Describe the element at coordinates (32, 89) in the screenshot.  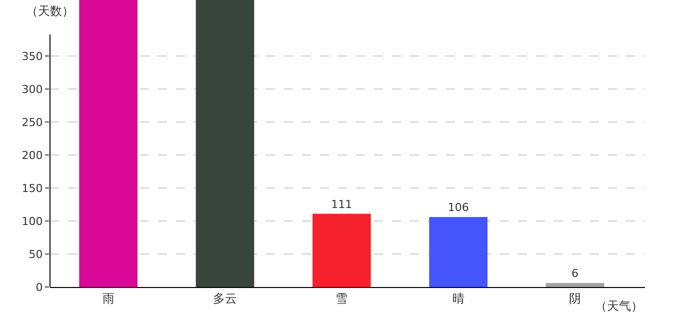
I see `y-tick-label: 300` at that location.